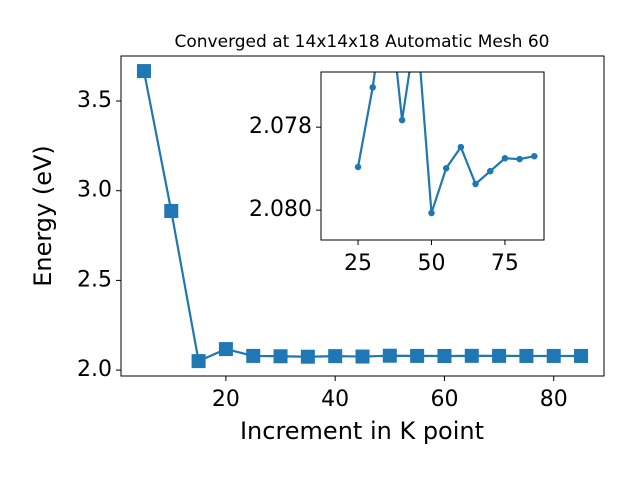  I want to click on y-tick-label: 3.5, so click(94, 100).